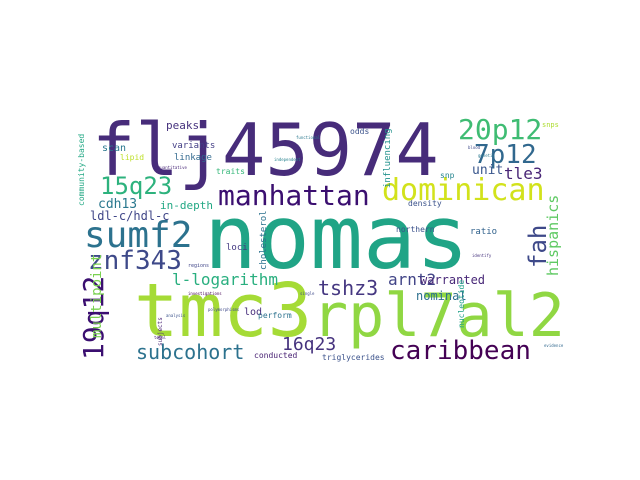 This screenshot has width=640, height=480. What do you see at coordinates (130, 216) in the screenshot?
I see `word: ldl-c/hdl-c` at bounding box center [130, 216].